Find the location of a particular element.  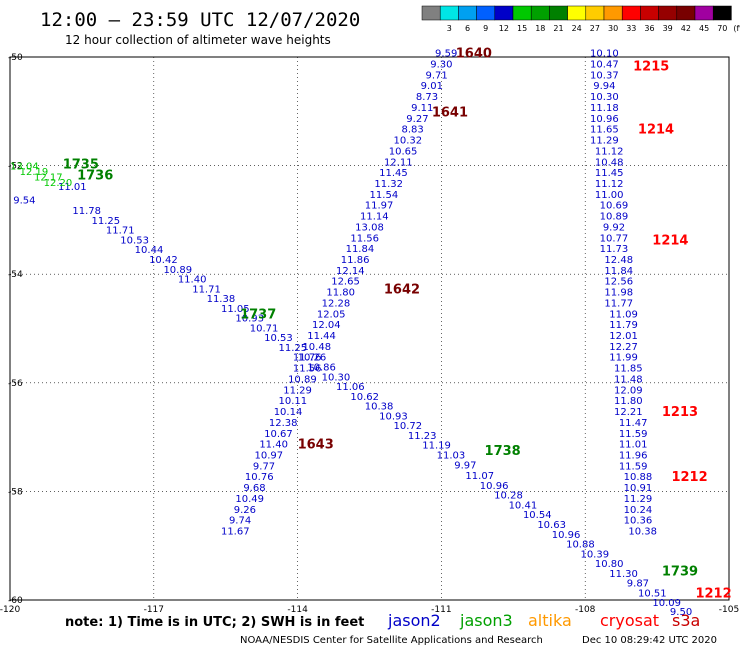

wave-height-point: 10.88 is located at coordinates (638, 477).